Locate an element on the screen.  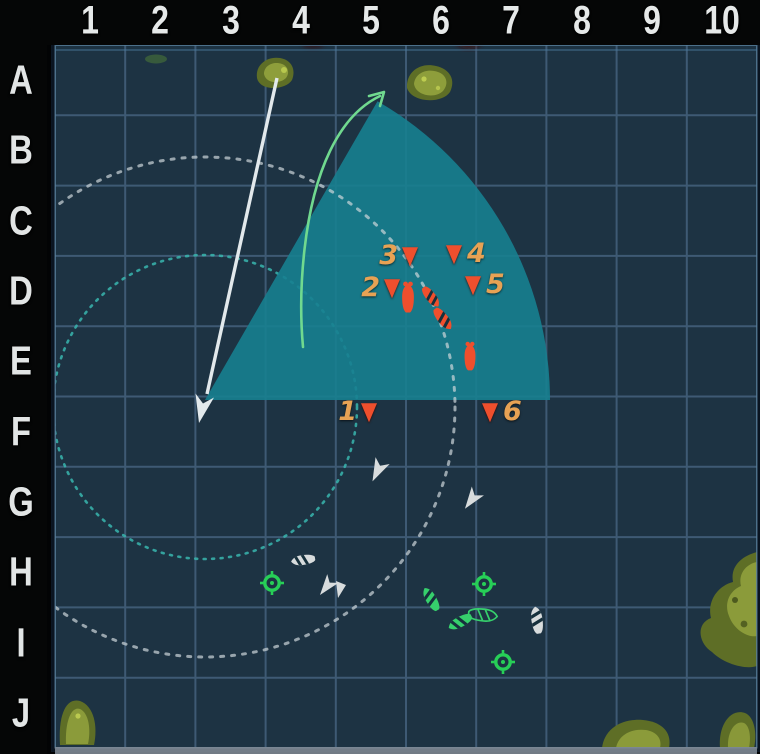
island-bottom is located at coordinates (636, 733).